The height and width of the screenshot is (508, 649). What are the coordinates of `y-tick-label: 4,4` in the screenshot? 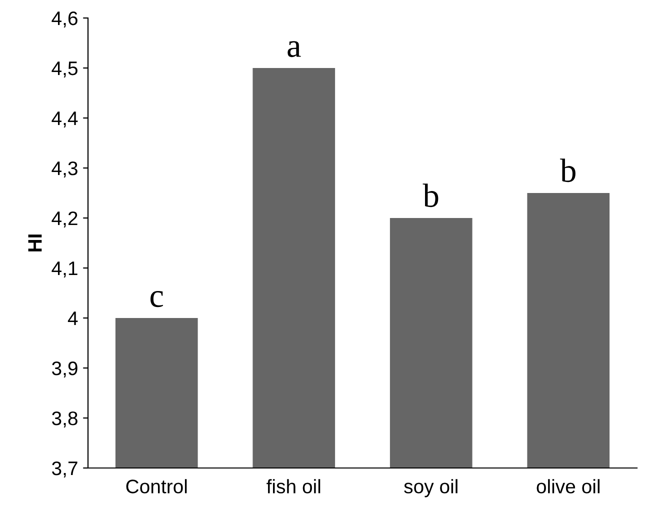 It's located at (65, 120).